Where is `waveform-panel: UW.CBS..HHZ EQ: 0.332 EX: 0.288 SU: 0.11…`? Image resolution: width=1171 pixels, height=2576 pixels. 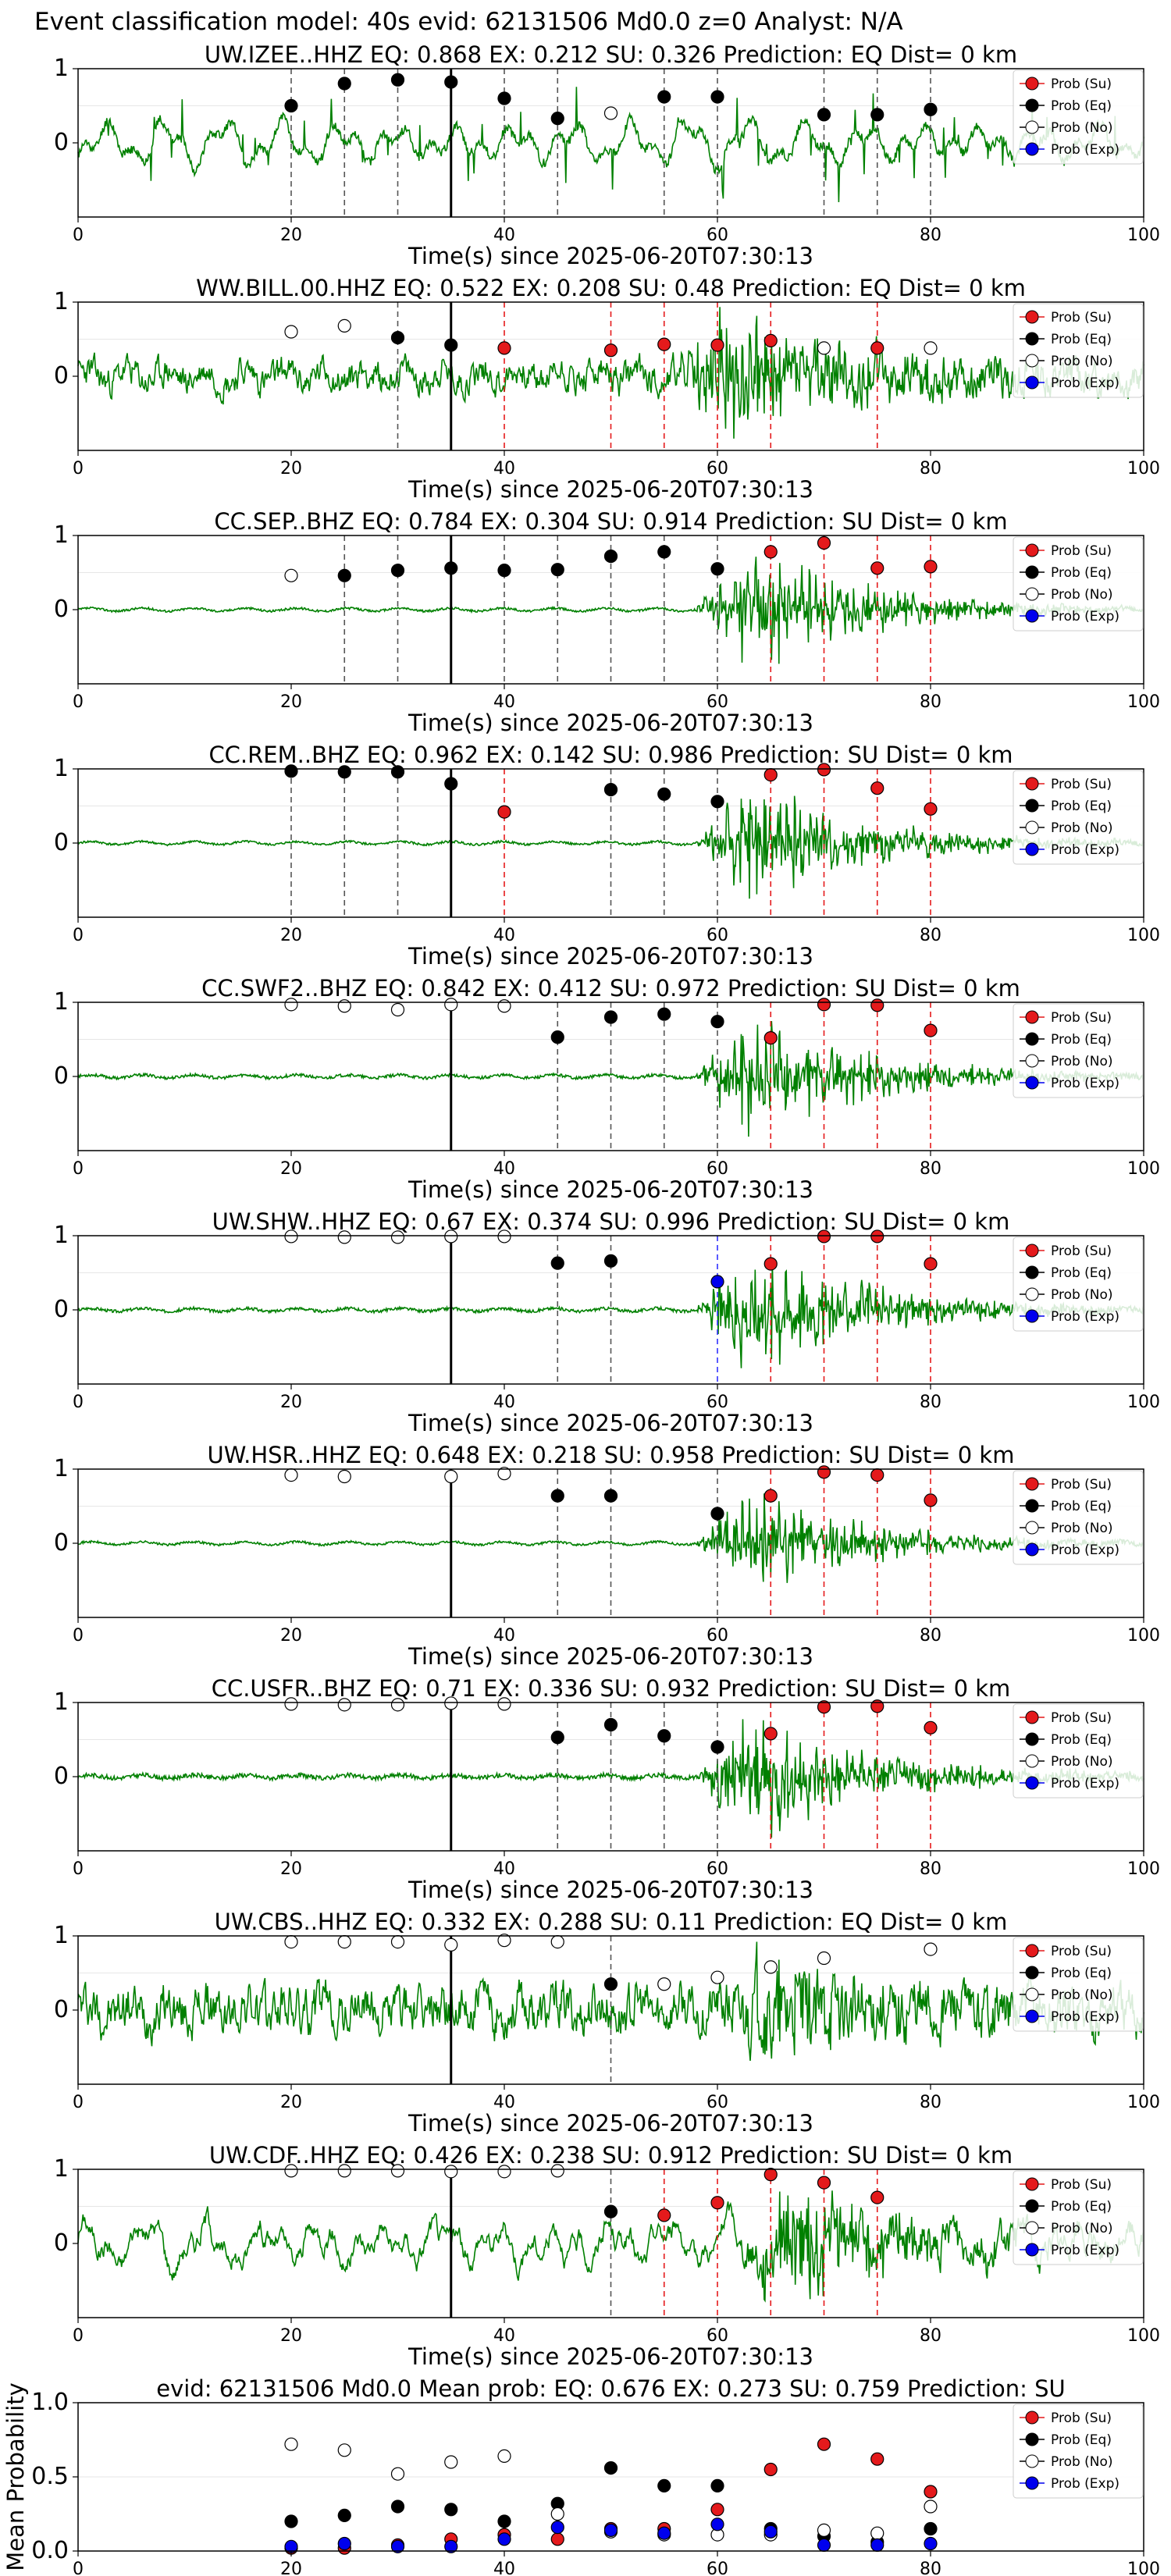 waveform-panel: UW.CBS..HHZ EQ: 0.332 EX: 0.288 SU: 0.11… is located at coordinates (607, 2023).